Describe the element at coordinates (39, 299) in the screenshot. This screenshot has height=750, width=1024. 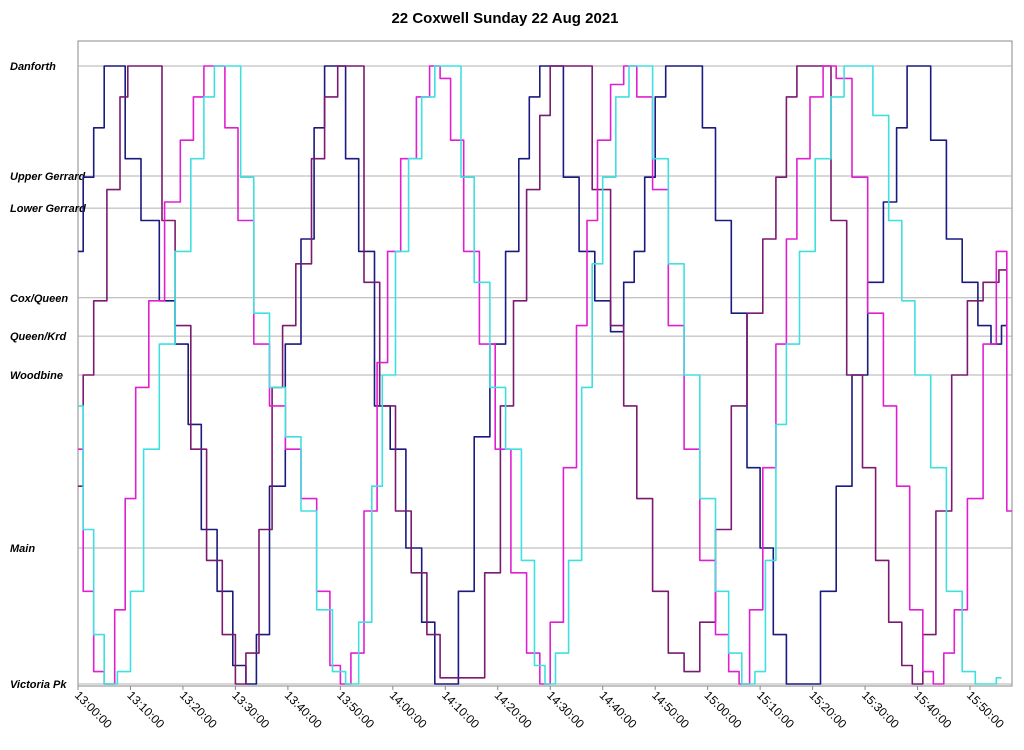
I see `y-tick-label: Cox/Queen` at that location.